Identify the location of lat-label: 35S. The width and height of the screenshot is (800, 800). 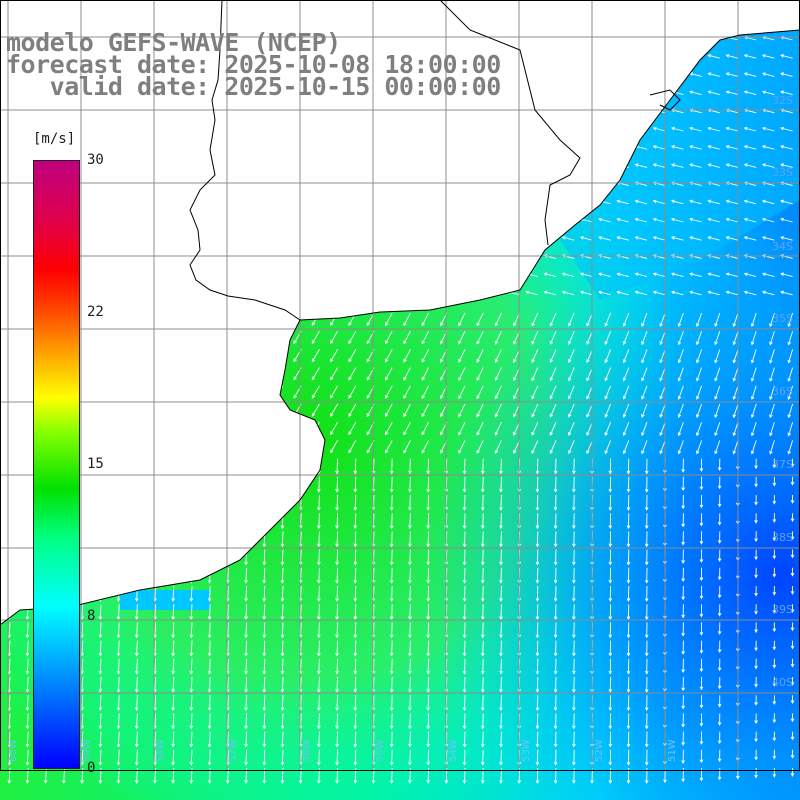
(782, 318).